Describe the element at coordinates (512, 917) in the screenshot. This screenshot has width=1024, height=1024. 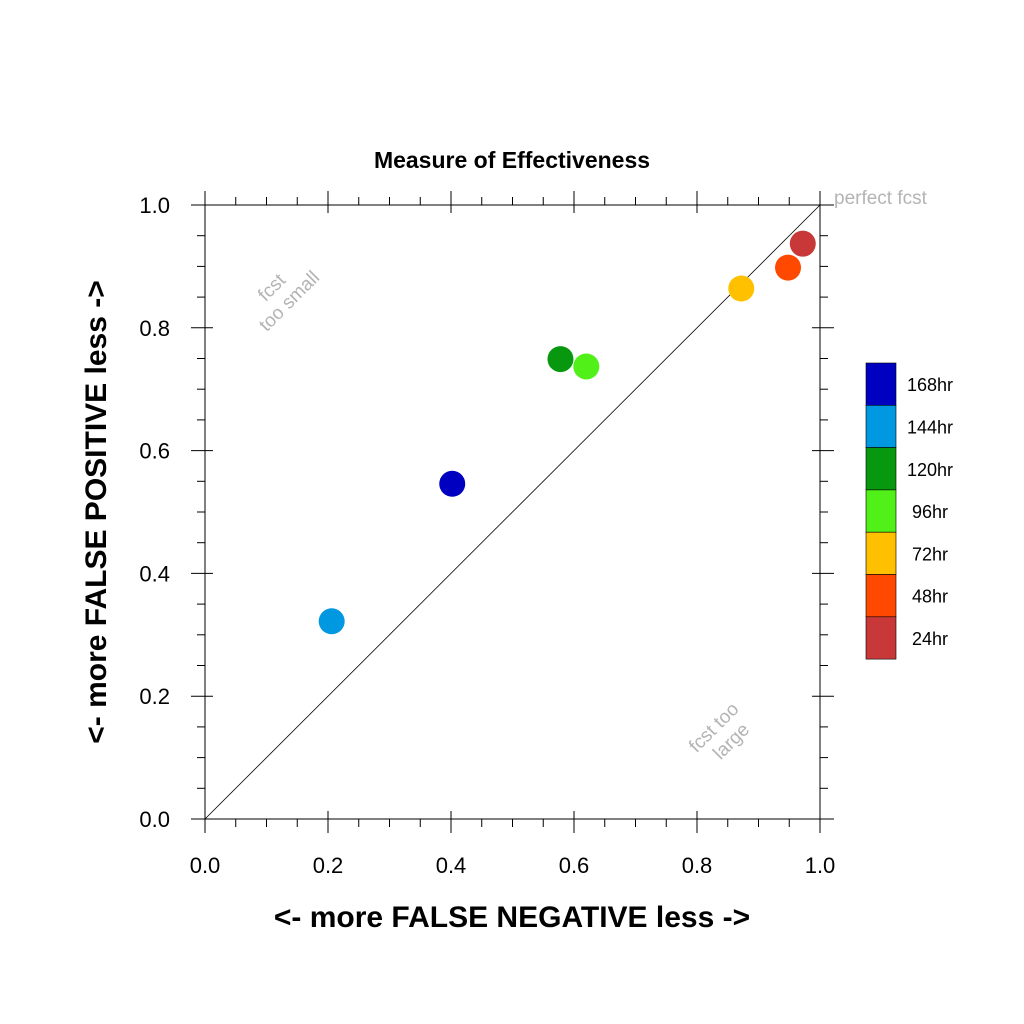
I see `x-axis-label: <- more FALSE NEGATIVE less ->` at that location.